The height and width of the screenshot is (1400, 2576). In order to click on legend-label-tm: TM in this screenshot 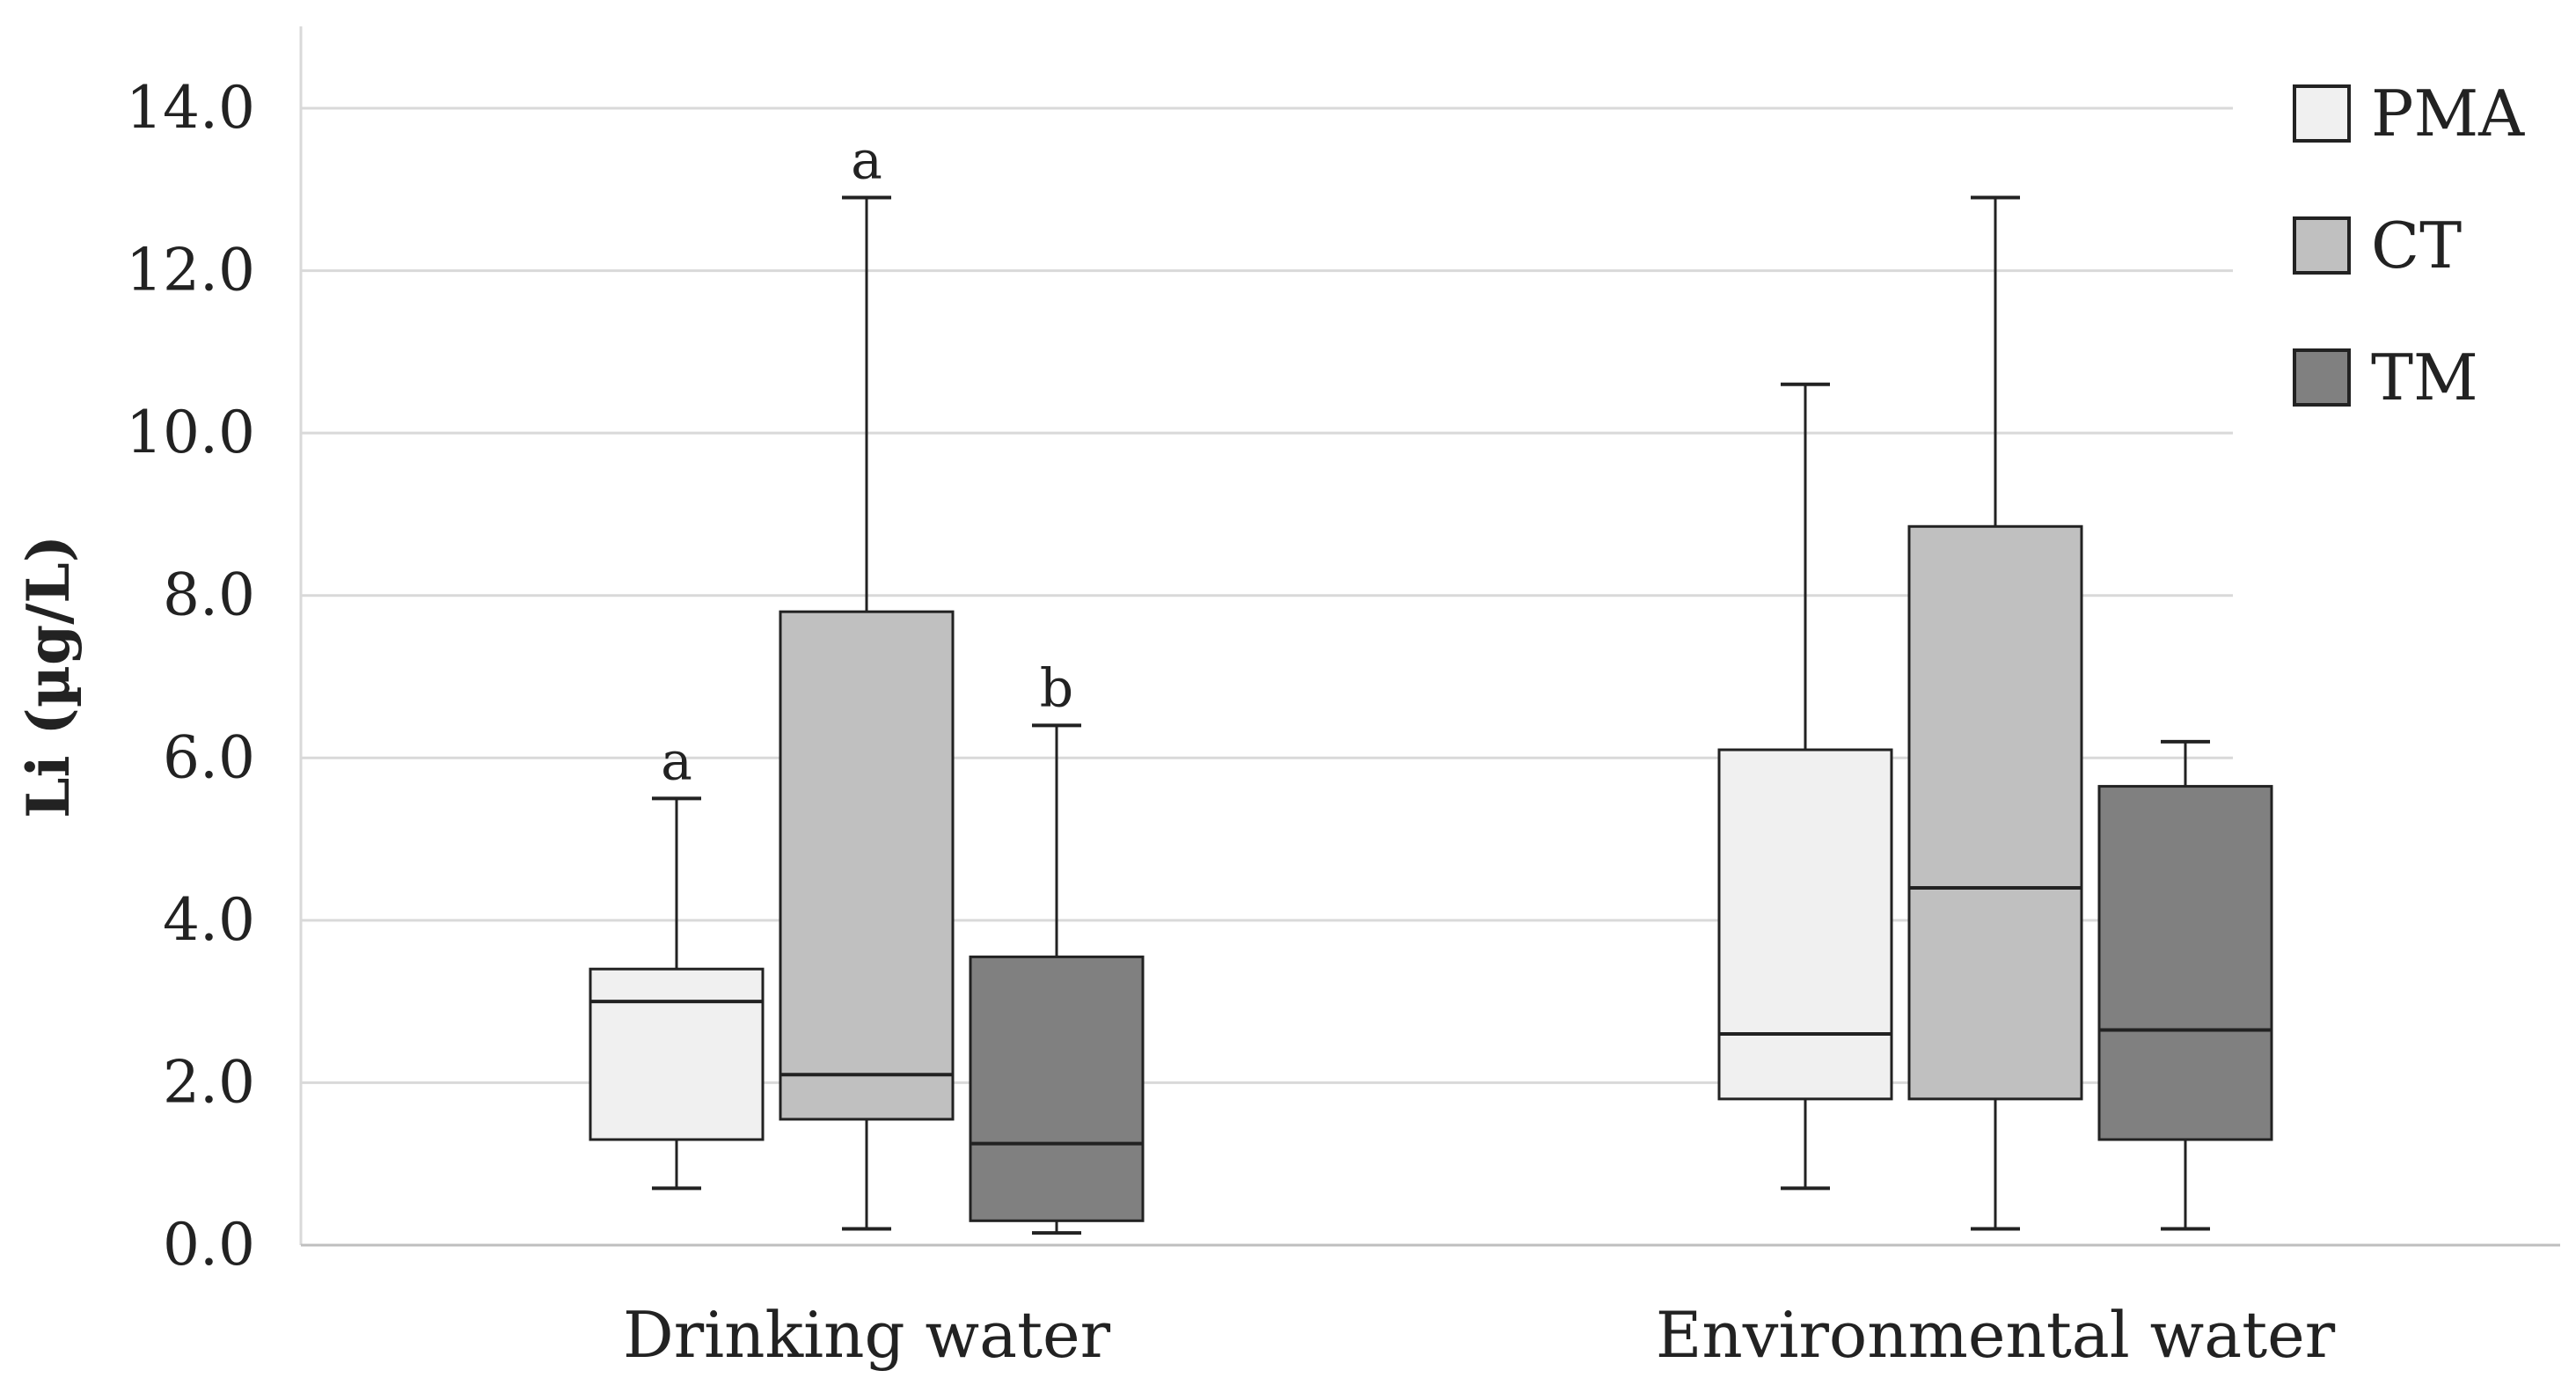, I will do `click(2424, 377)`.